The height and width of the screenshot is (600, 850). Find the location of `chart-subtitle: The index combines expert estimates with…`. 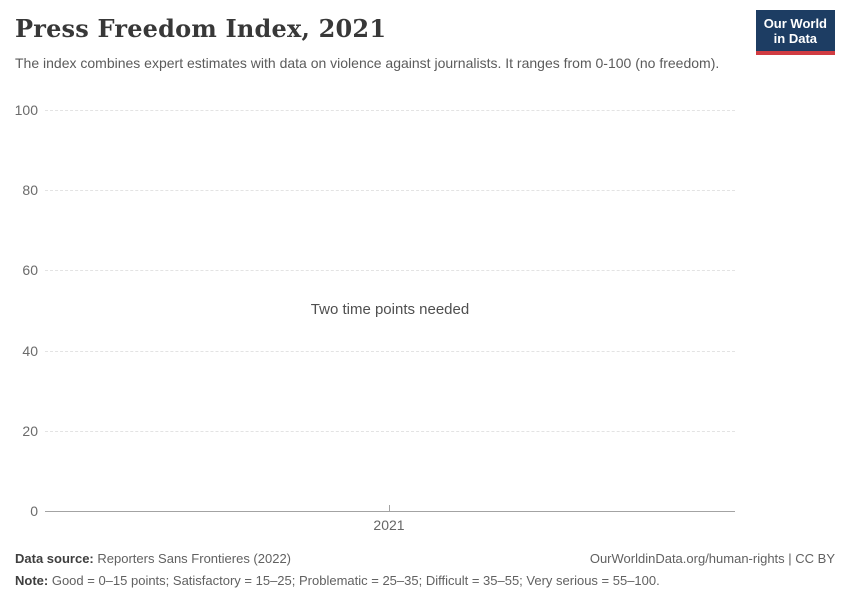

chart-subtitle: The index combines expert estimates with… is located at coordinates (367, 63).